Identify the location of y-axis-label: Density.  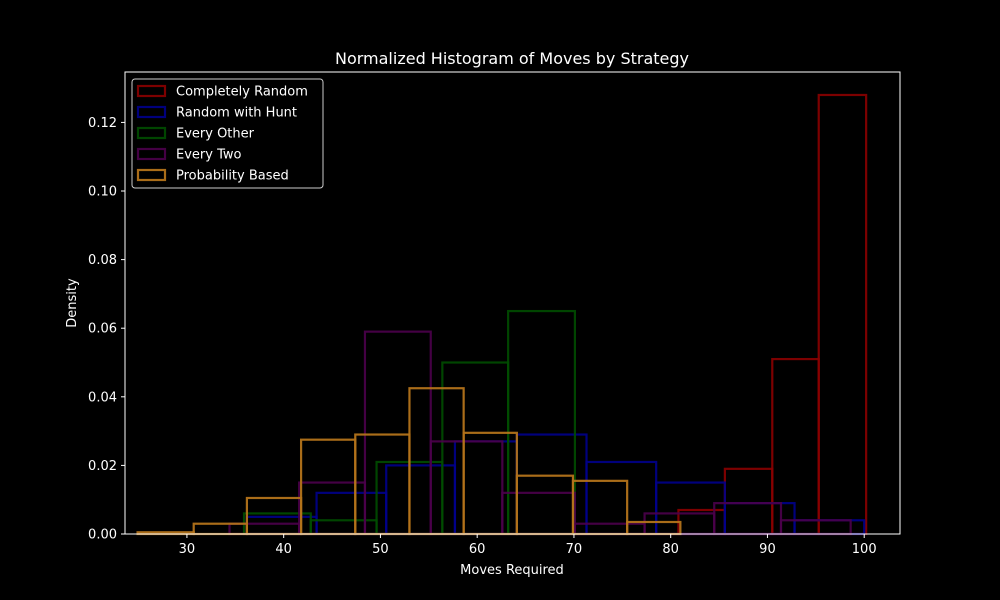
(72, 303).